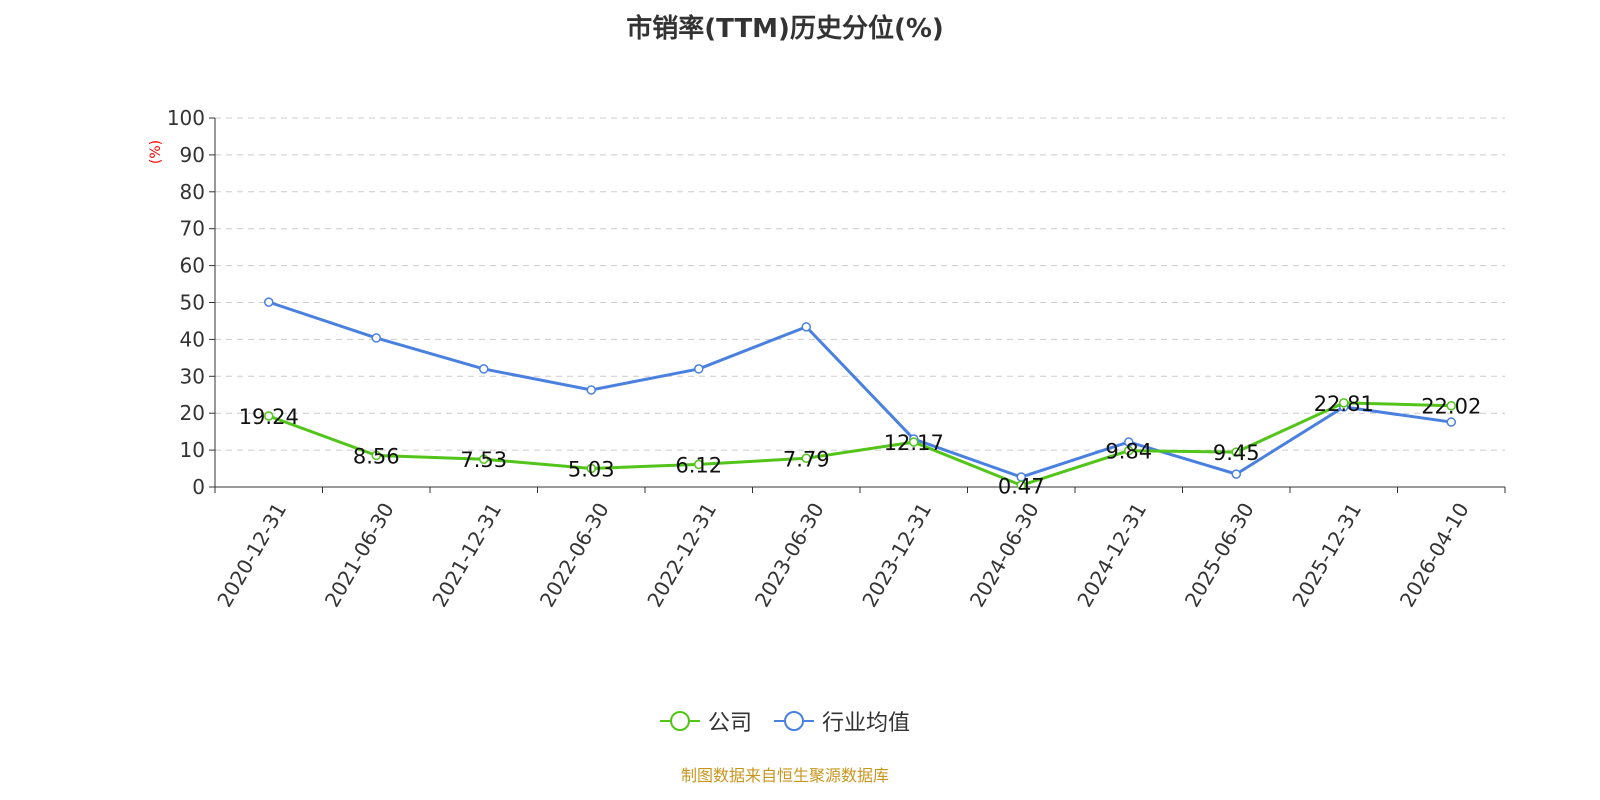 The height and width of the screenshot is (800, 1600). What do you see at coordinates (186, 118) in the screenshot?
I see `y-tick-label: 100` at bounding box center [186, 118].